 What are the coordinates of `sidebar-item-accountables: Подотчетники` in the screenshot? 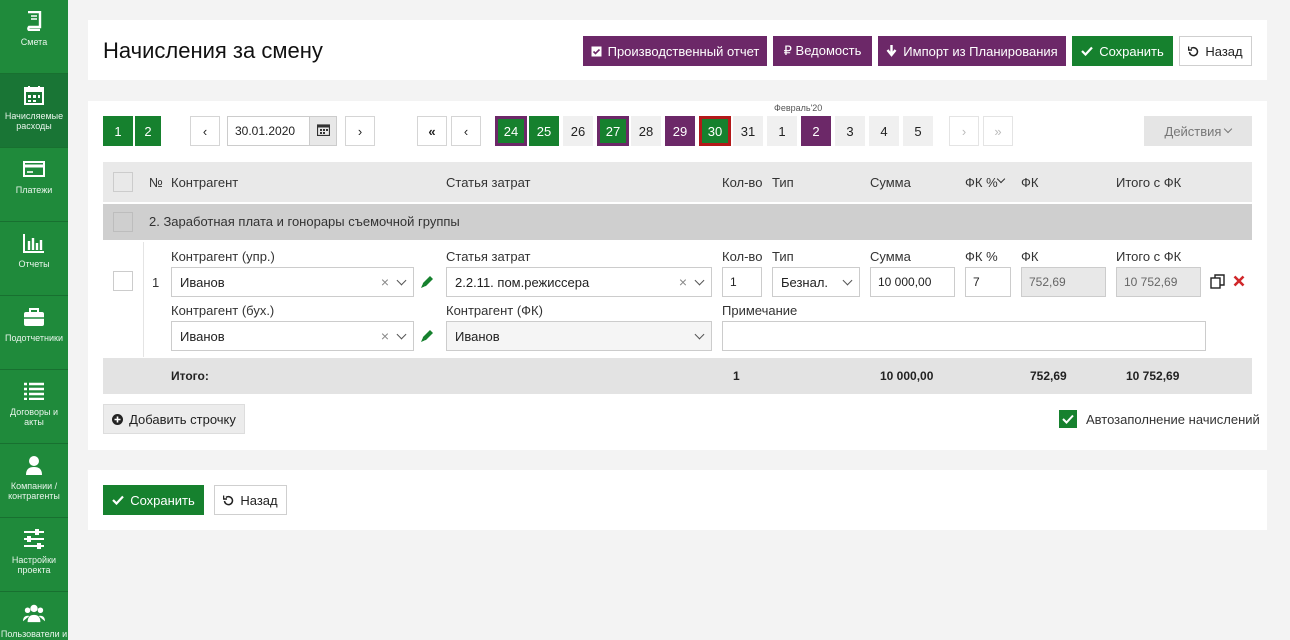 It's located at (34, 333).